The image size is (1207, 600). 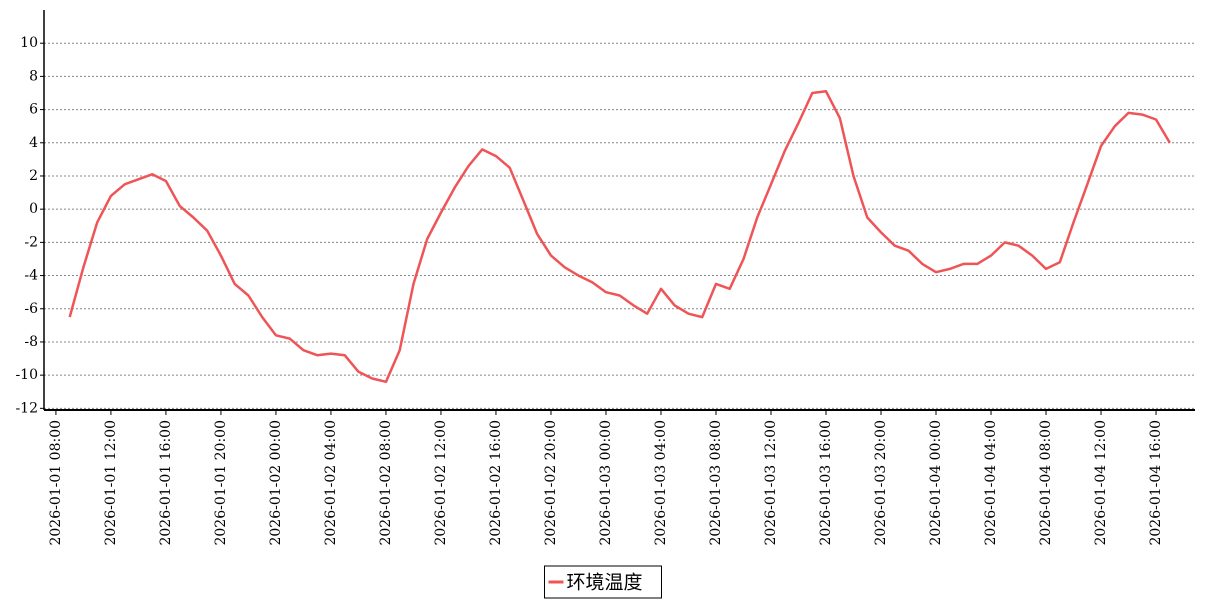 I want to click on y-tick-label: 6, so click(x=33, y=110).